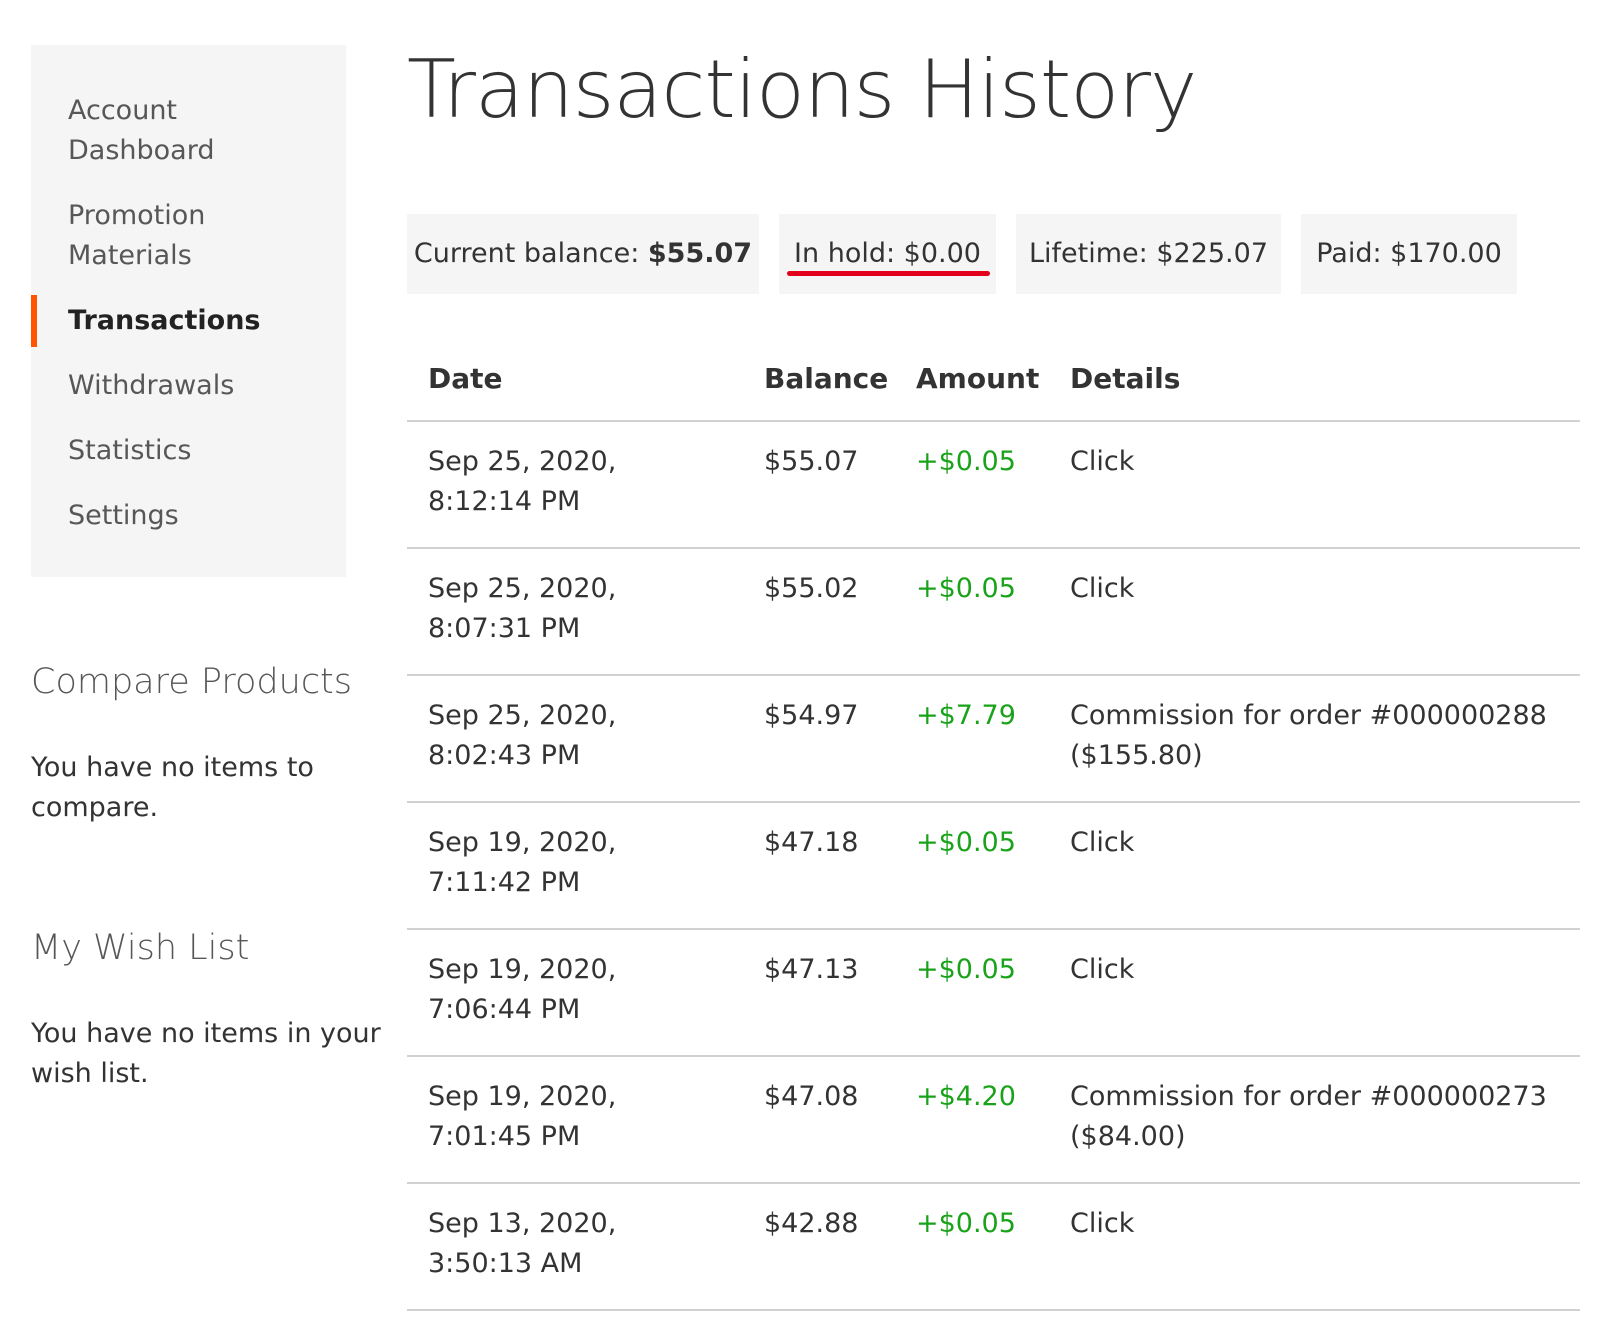 The width and height of the screenshot is (1600, 1339). I want to click on cell-balance: $55.07, so click(811, 461).